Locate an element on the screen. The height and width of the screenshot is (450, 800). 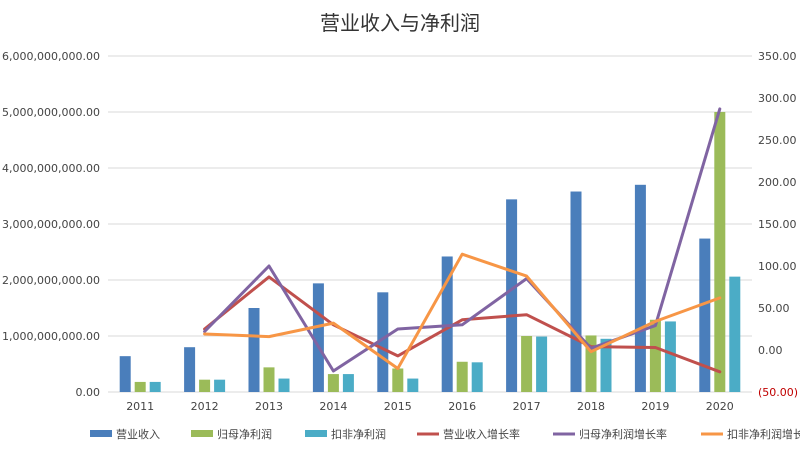
x-axis-ticks: 2011 2012 2013 2014 2015 2016 2017 2018 2019 2020 is located at coordinates (430, 406).